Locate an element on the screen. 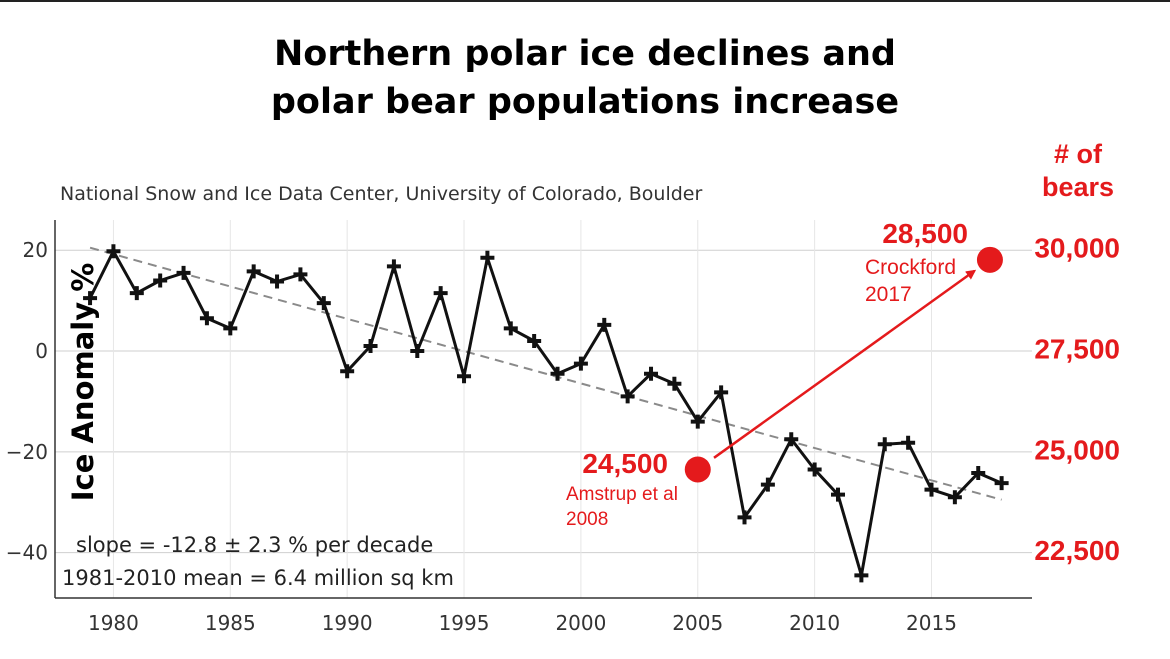  x-tick-label: 2015 is located at coordinates (931, 623).